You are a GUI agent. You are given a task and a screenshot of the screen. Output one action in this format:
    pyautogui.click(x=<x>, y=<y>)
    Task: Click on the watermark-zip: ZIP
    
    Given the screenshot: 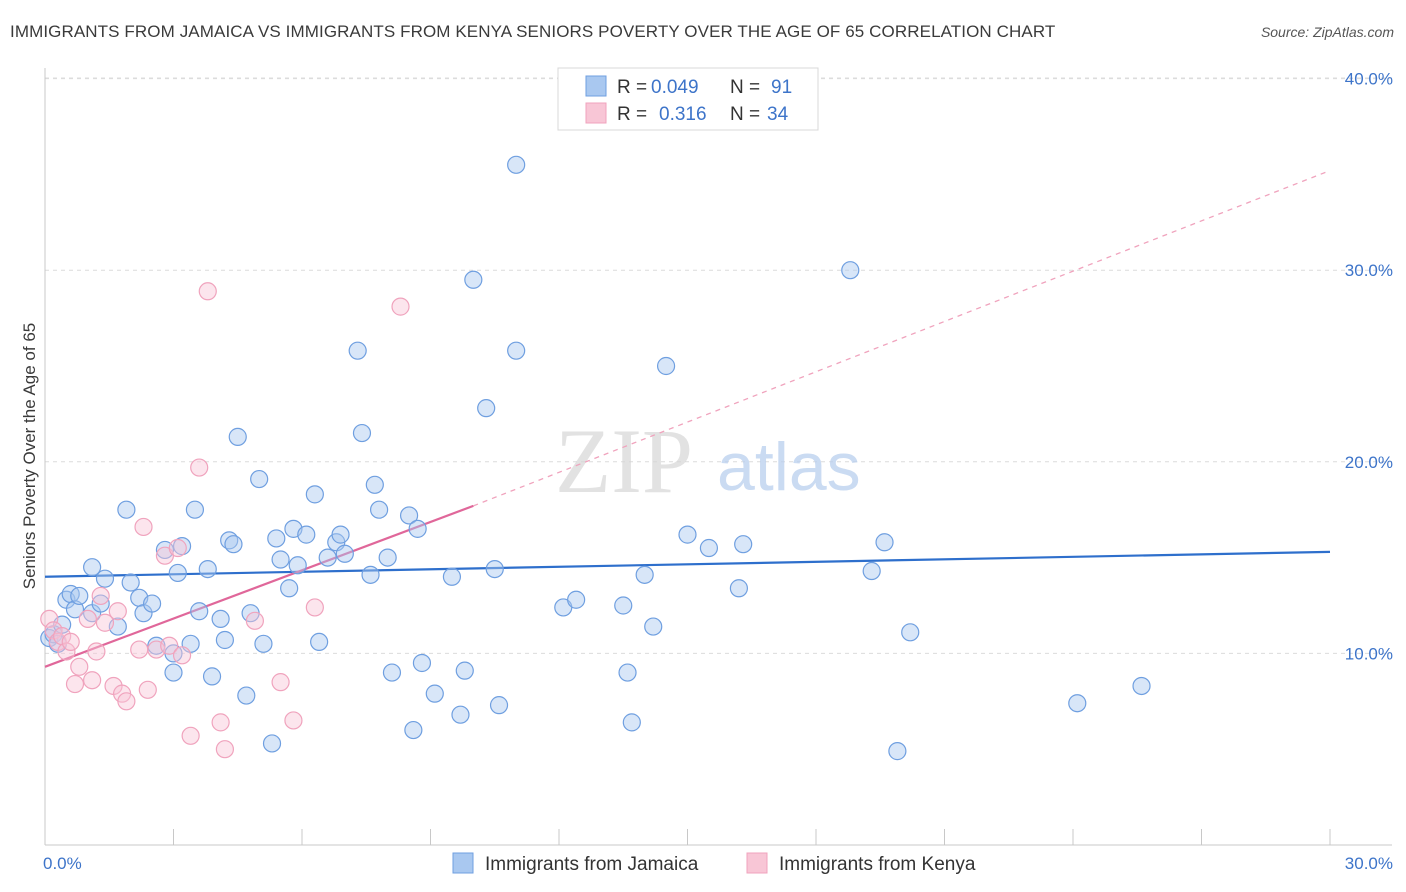 What is the action you would take?
    pyautogui.click(x=624, y=461)
    